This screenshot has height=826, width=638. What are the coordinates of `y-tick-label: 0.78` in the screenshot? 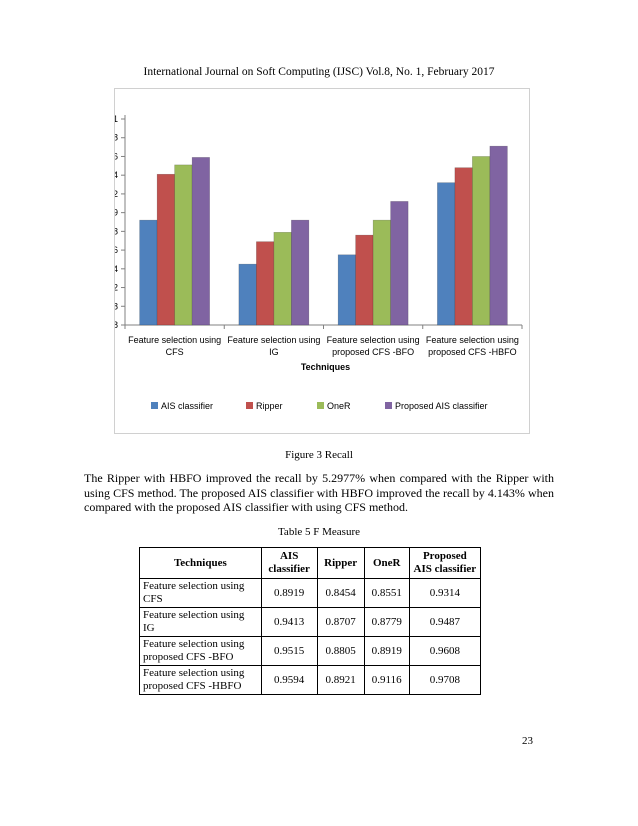 It's located at (116, 325).